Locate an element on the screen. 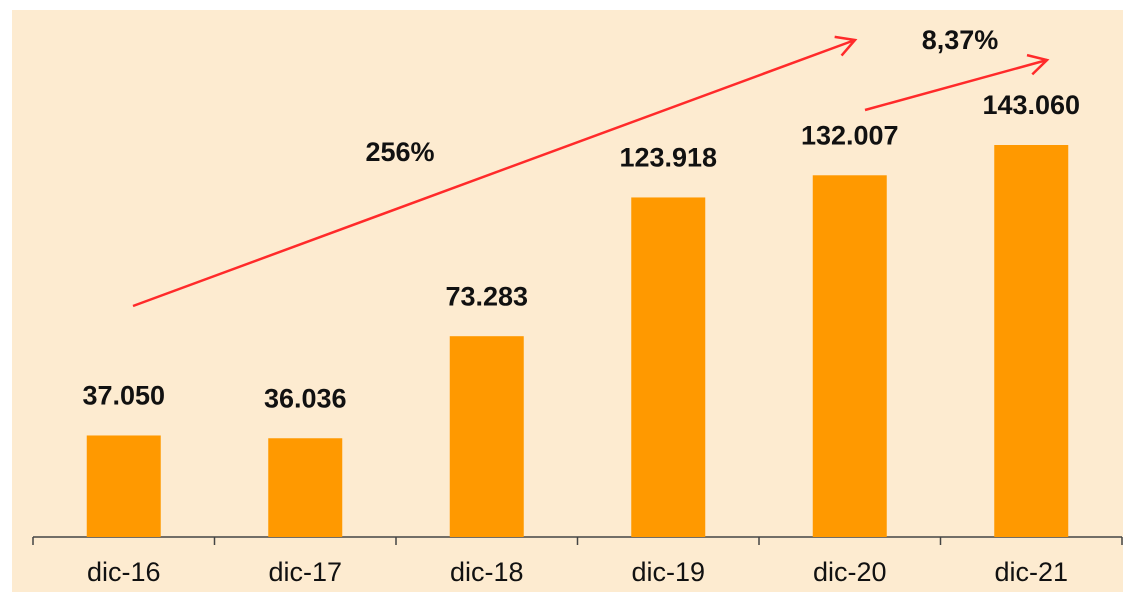 The height and width of the screenshot is (592, 1135). x-tick-label: dic-21 is located at coordinates (1031, 572).